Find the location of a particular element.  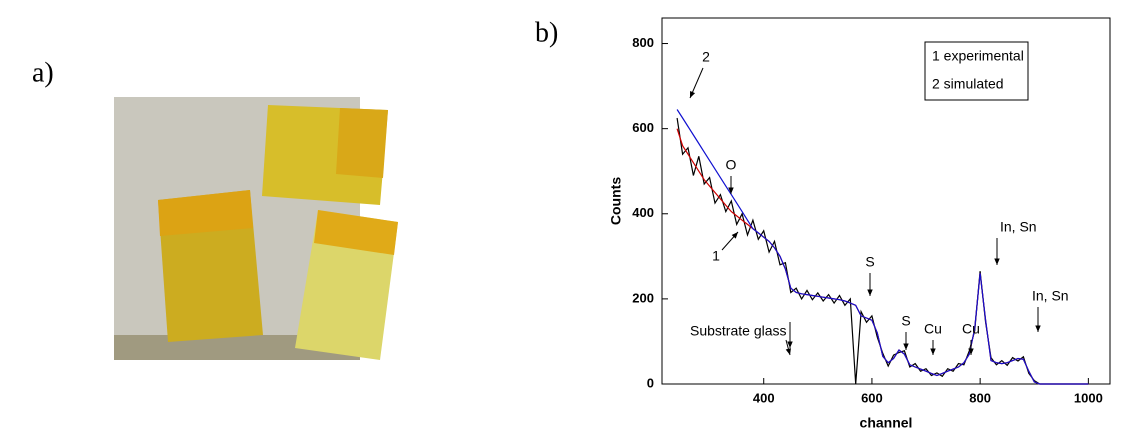

x-tick-label: 1000 is located at coordinates (1088, 397).